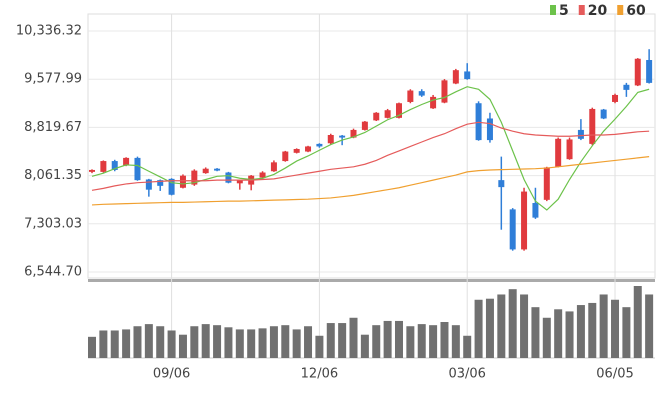  I want to click on legend-label: 20, so click(598, 11).